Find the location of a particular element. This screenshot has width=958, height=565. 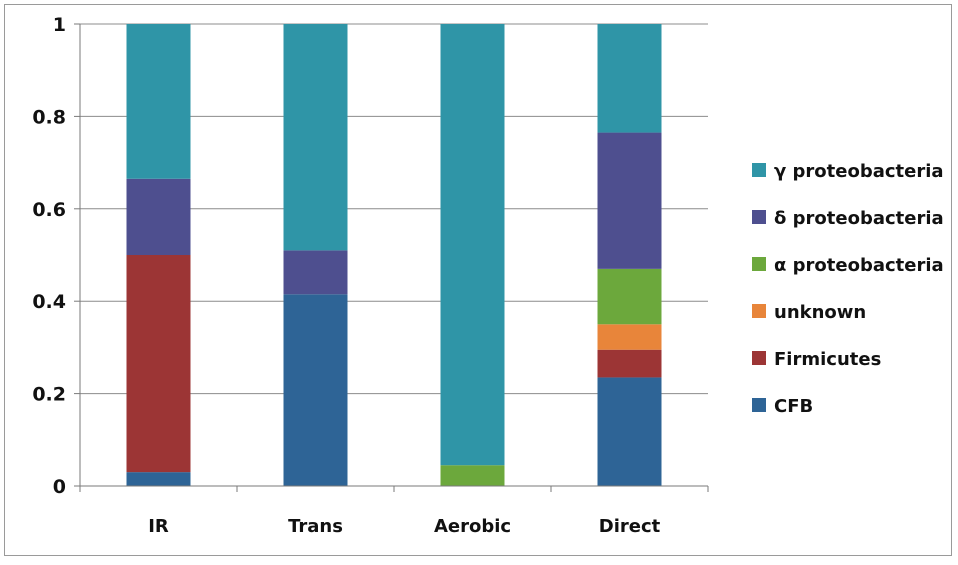

legend-label-1: δ proteobacteria is located at coordinates (859, 218).